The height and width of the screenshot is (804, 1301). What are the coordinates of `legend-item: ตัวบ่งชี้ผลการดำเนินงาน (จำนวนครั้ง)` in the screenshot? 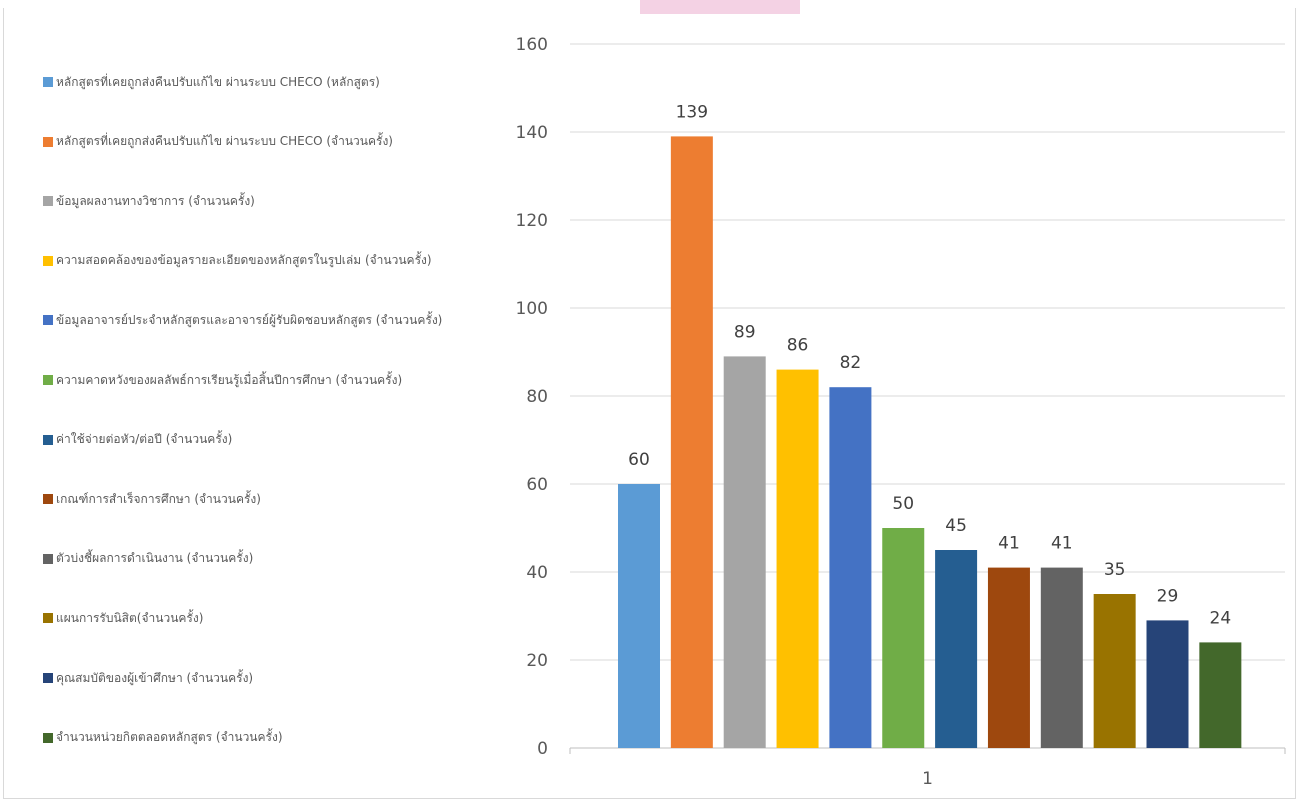 It's located at (148, 559).